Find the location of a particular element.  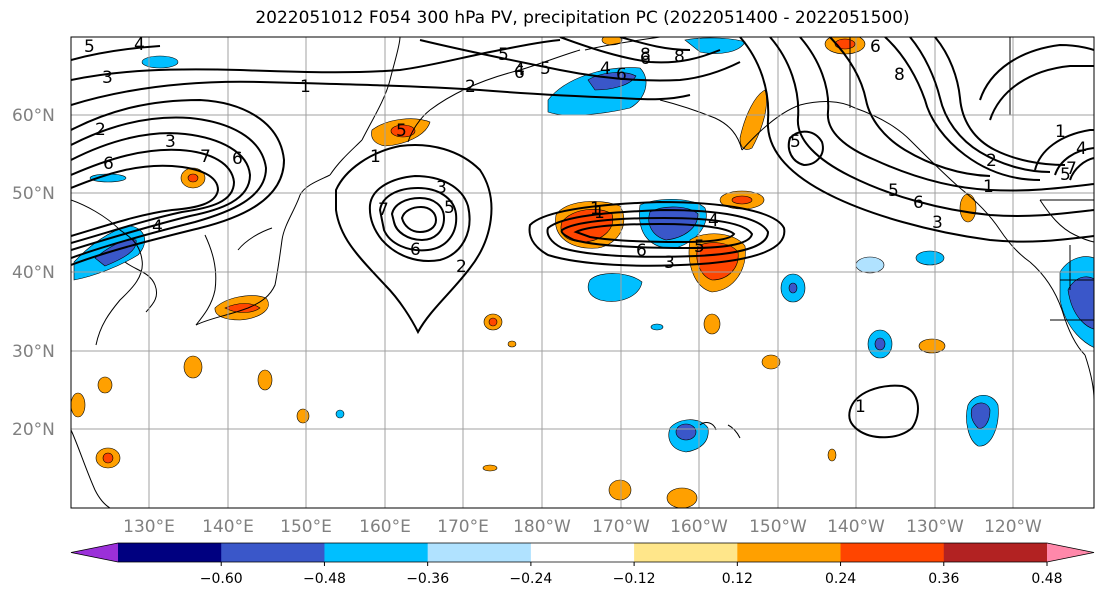

lon-label: 160°W is located at coordinates (699, 527).